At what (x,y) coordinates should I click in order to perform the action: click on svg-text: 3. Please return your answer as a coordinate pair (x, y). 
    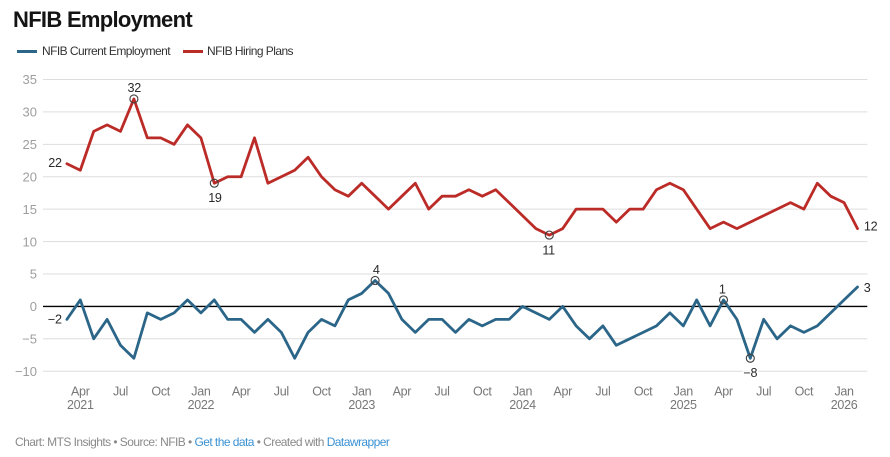
    Looking at the image, I should click on (867, 288).